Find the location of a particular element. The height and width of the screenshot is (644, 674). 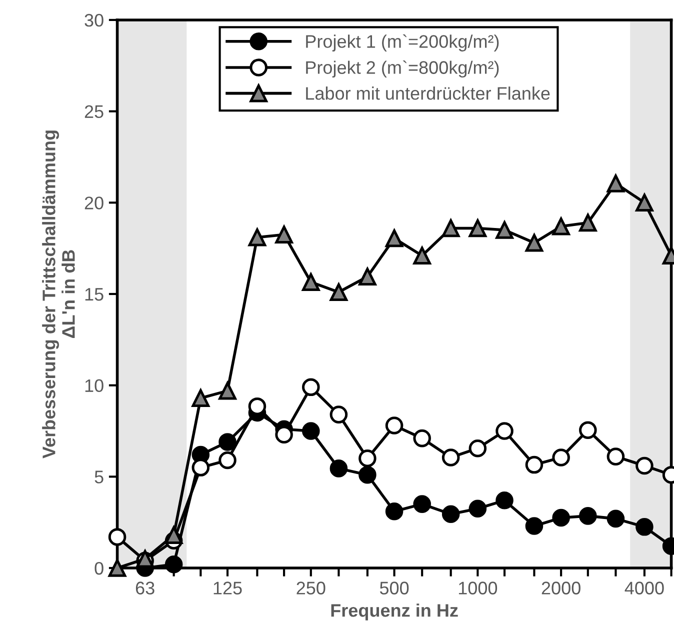

y-tick-label: 0 is located at coordinates (99, 568).